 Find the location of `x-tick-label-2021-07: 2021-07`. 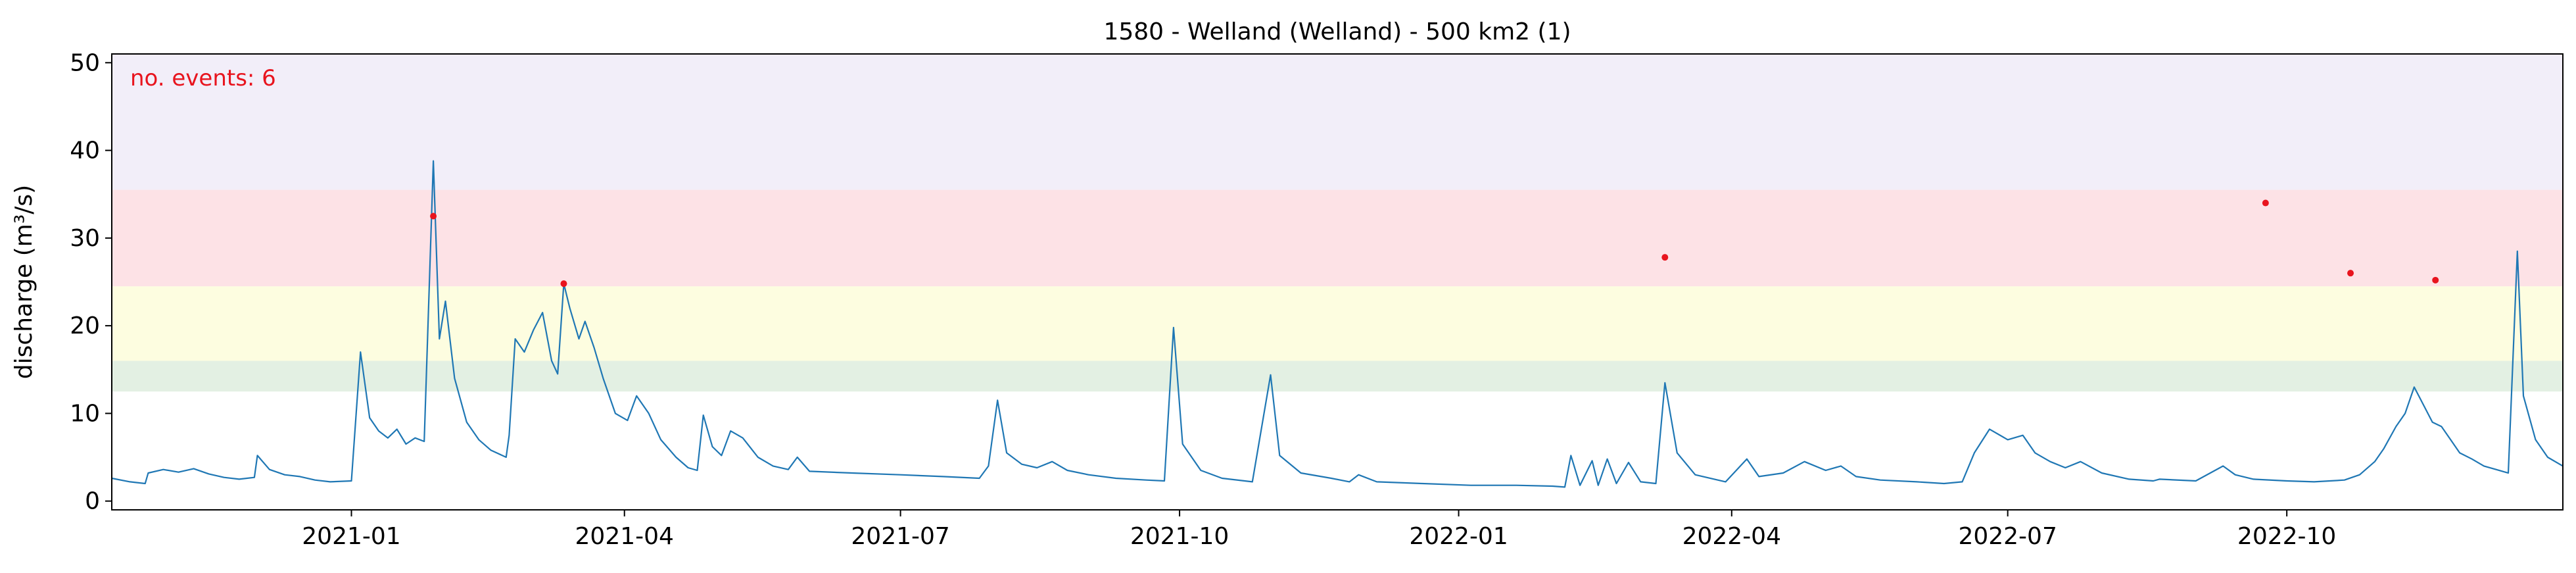

x-tick-label-2021-07: 2021-07 is located at coordinates (900, 536).